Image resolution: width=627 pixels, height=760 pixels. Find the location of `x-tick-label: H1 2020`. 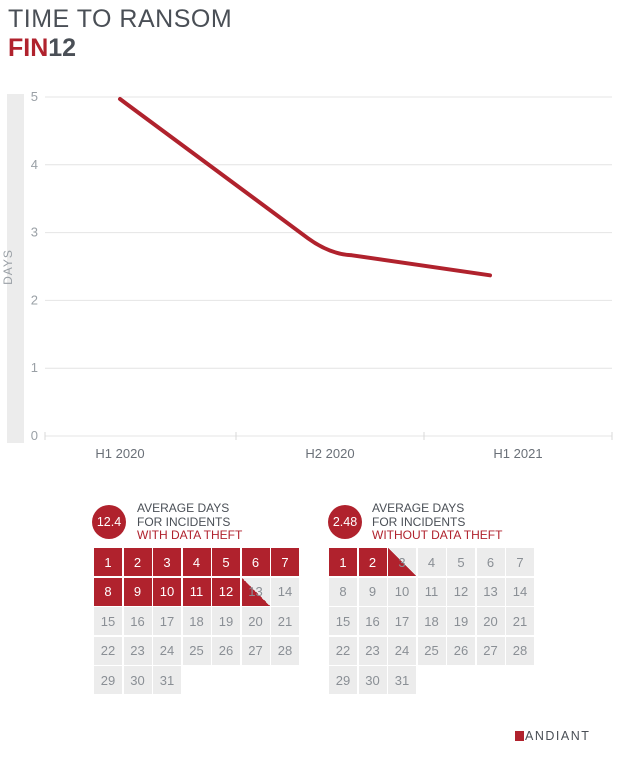

x-tick-label: H1 2020 is located at coordinates (119, 453).